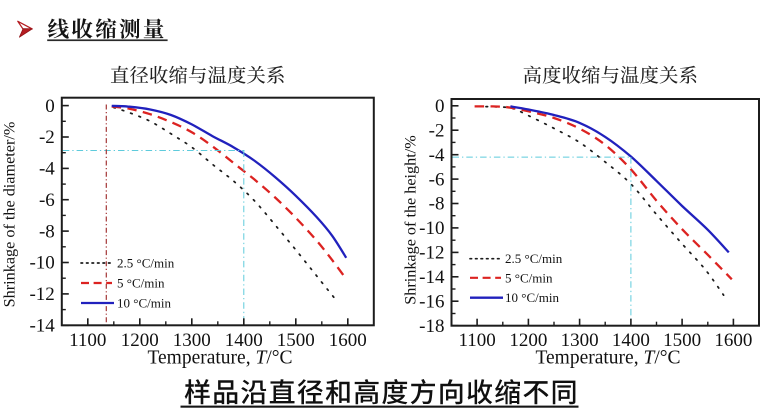 The width and height of the screenshot is (780, 417). Describe the element at coordinates (411, 219) in the screenshot. I see `svg-text: Shrinkage of the height/%` at that location.